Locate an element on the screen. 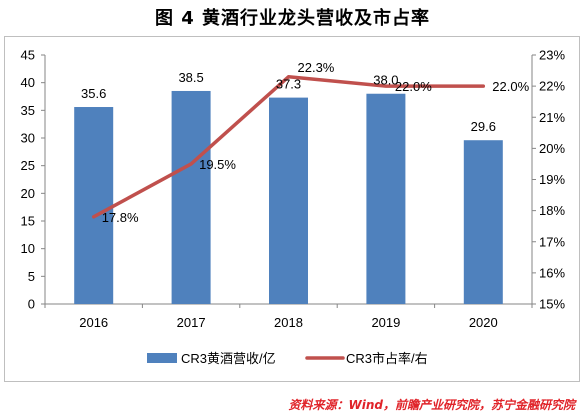  chart-title: 图 4 黄酒行业龙头营收及市占率 is located at coordinates (292, 18).